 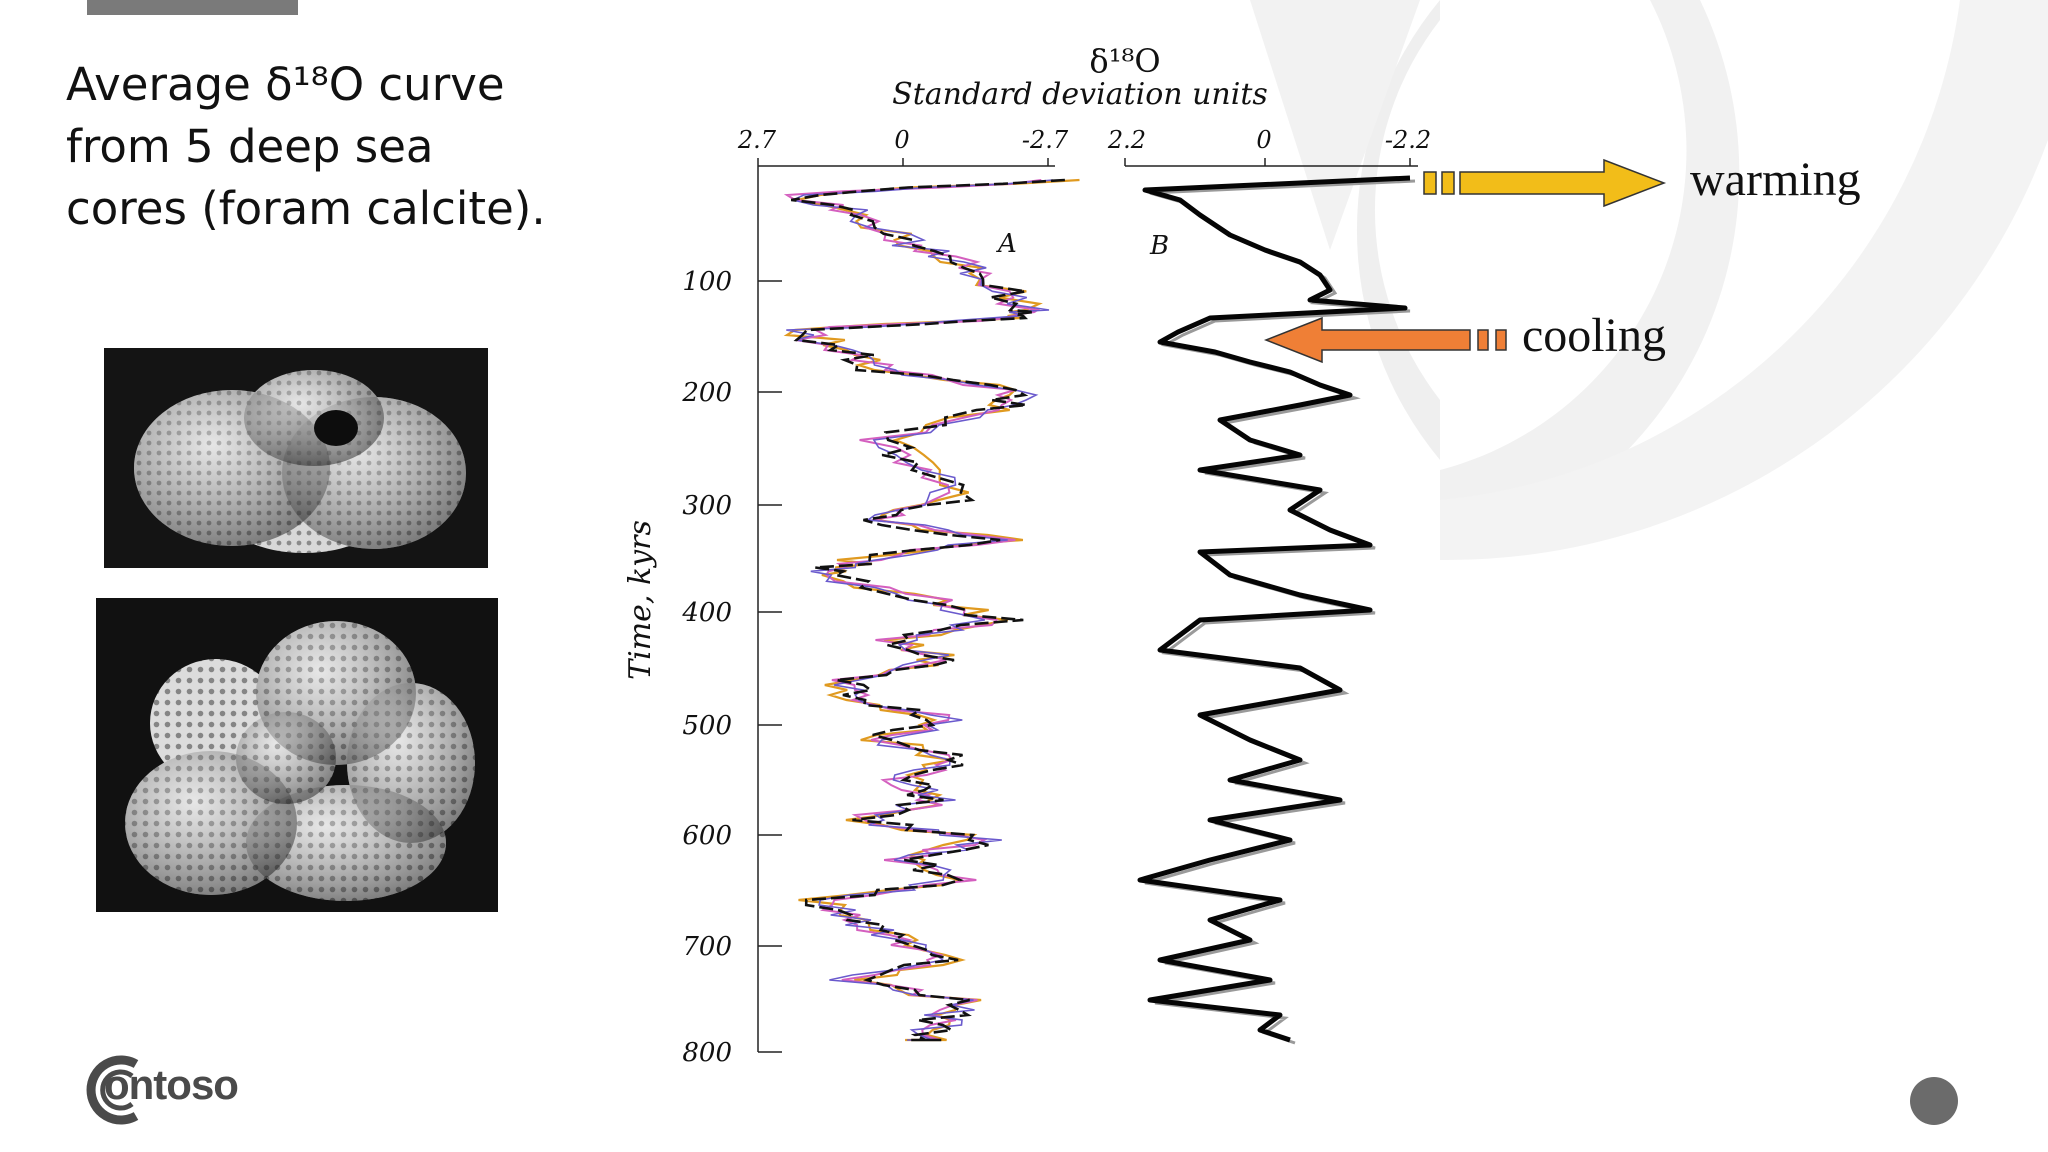 What do you see at coordinates (1159, 246) in the screenshot?
I see `panel-b-label: B` at bounding box center [1159, 246].